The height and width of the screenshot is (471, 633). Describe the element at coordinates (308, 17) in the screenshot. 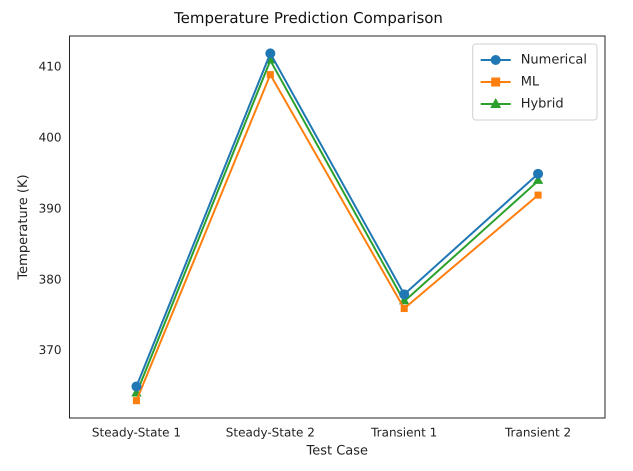

I see `chart-title: Temperature Prediction Comparison` at that location.